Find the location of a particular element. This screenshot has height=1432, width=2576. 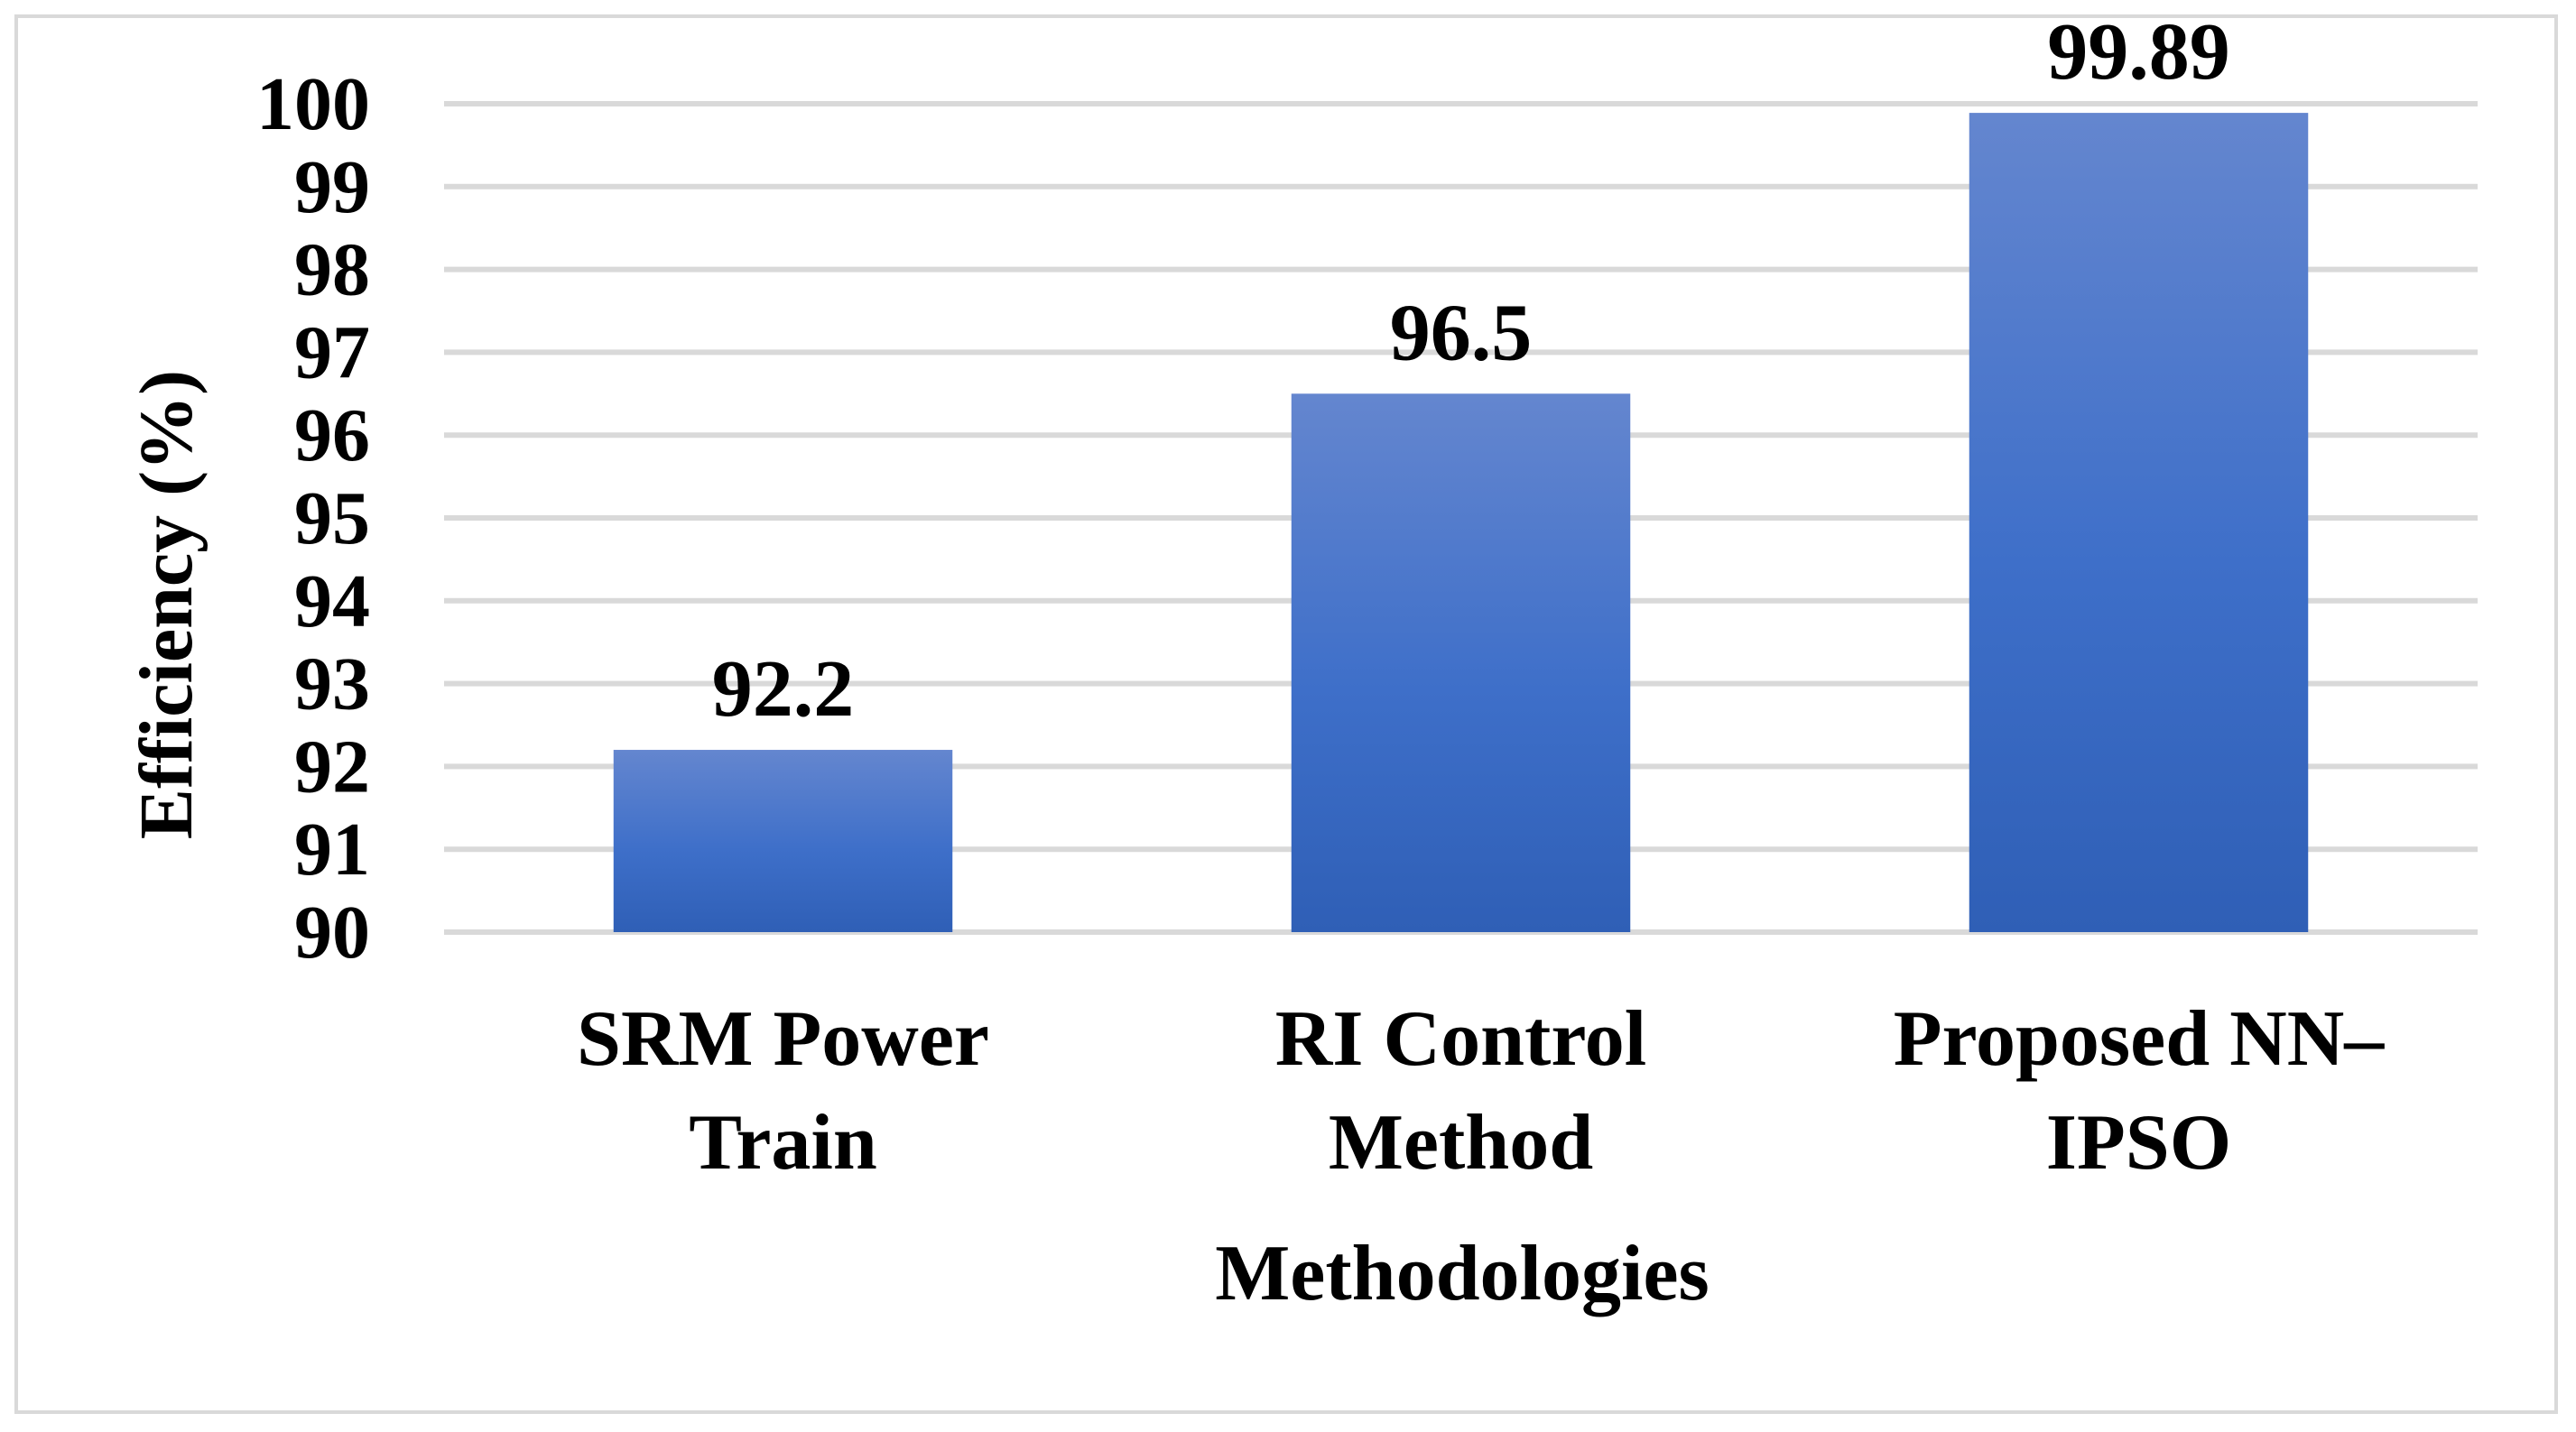

data-label: 96.5 is located at coordinates (1461, 333).